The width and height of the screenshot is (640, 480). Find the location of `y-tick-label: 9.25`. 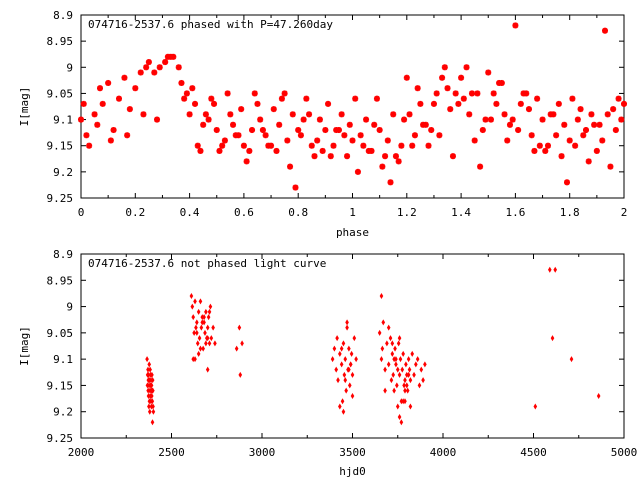

y-tick-label: 9.25 is located at coordinates (60, 198).